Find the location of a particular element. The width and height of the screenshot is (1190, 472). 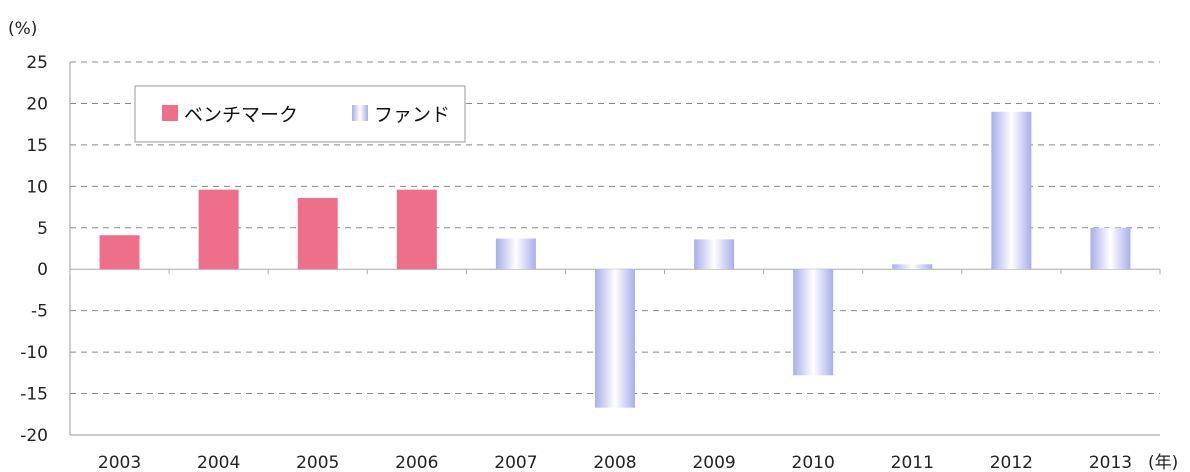

y-tick-labels: 25 20 15 10 5 0 -5 -10 -15 -20 is located at coordinates (34, 249).